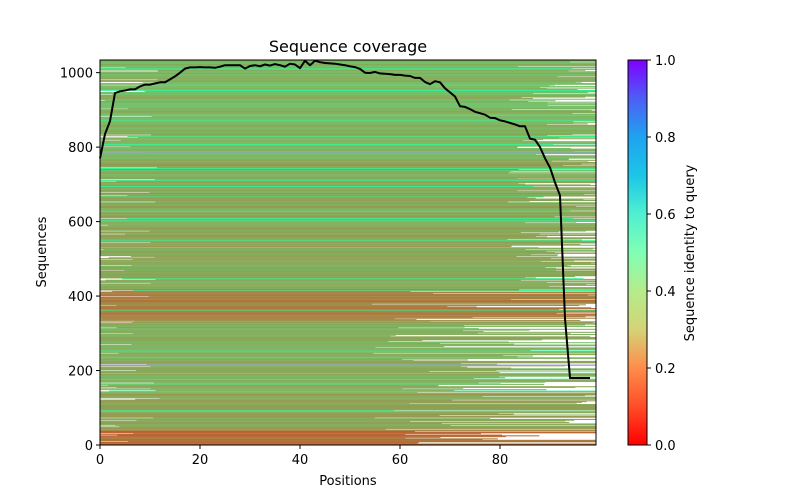 This screenshot has height=500, width=800. Describe the element at coordinates (665, 215) in the screenshot. I see `colorbar-tick-label: 0.6` at that location.